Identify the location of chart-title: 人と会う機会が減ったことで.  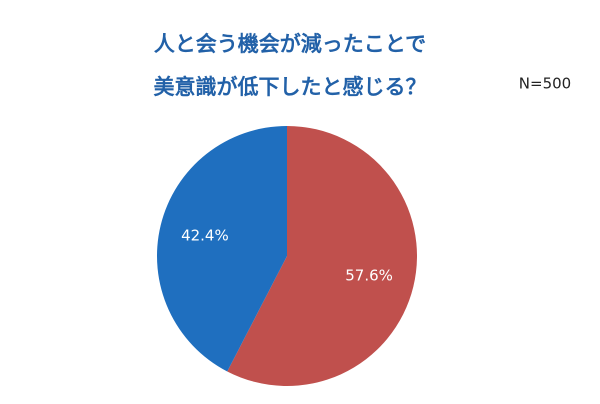
(290, 44).